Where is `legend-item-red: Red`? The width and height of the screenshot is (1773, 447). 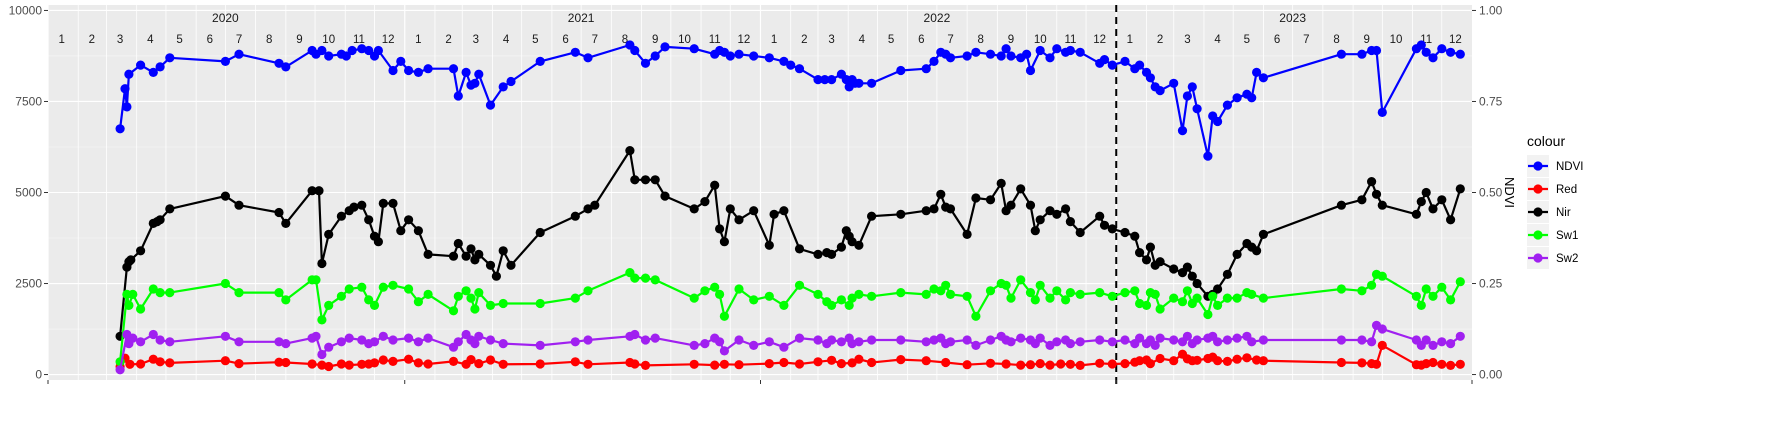
legend-item-red: Red is located at coordinates (1552, 189).